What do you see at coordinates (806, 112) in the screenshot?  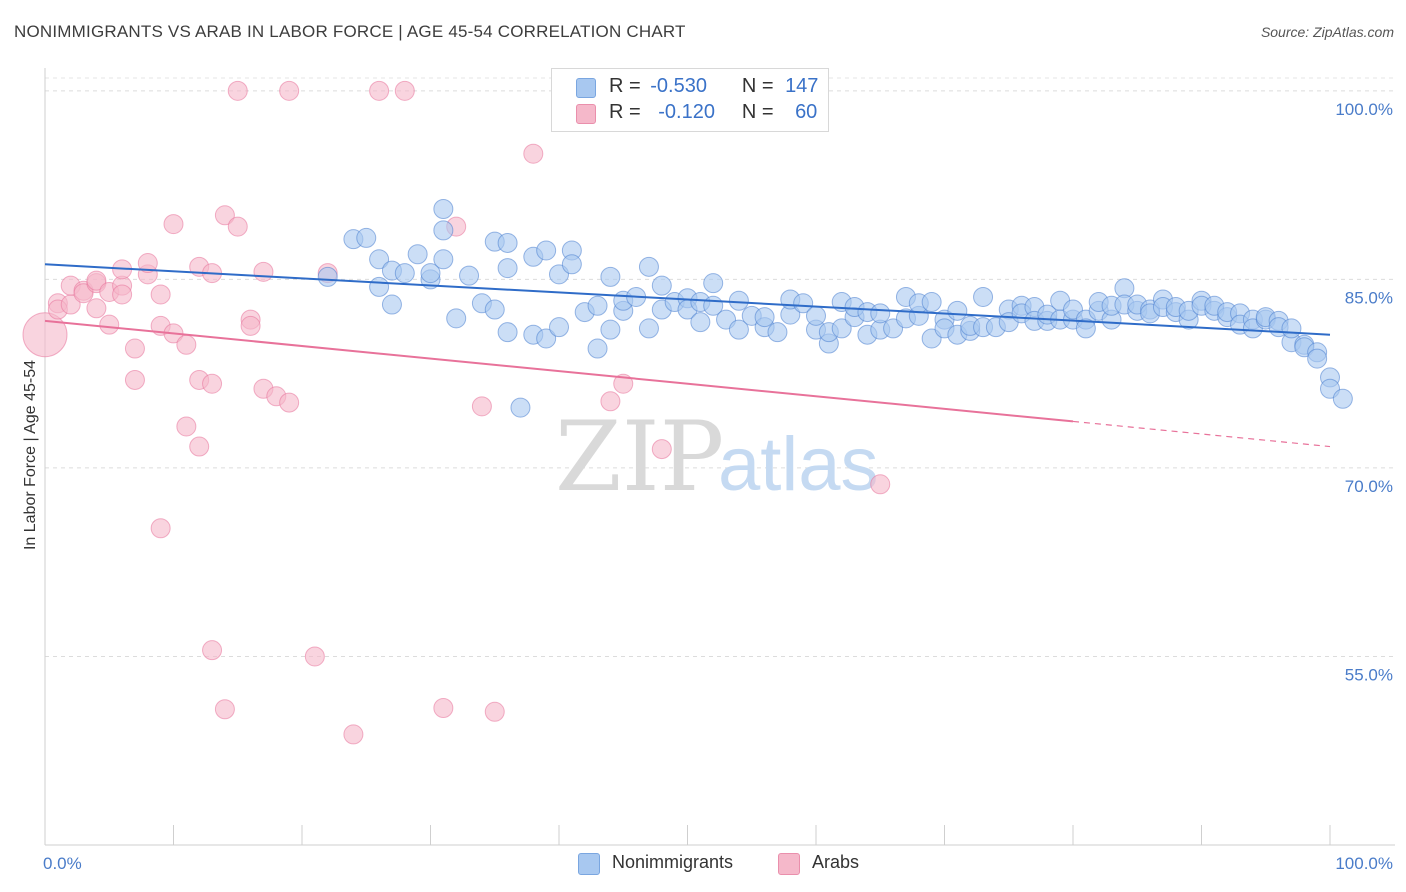 I see `legend-n-value: 60` at bounding box center [806, 112].